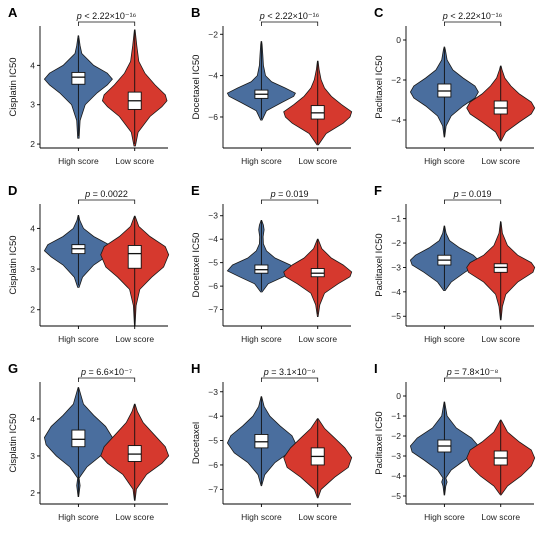 Image resolution: width=550 pixels, height=540 pixels. I want to click on p-value-label: p = 7.8×10⁻⁸, so click(472, 372).